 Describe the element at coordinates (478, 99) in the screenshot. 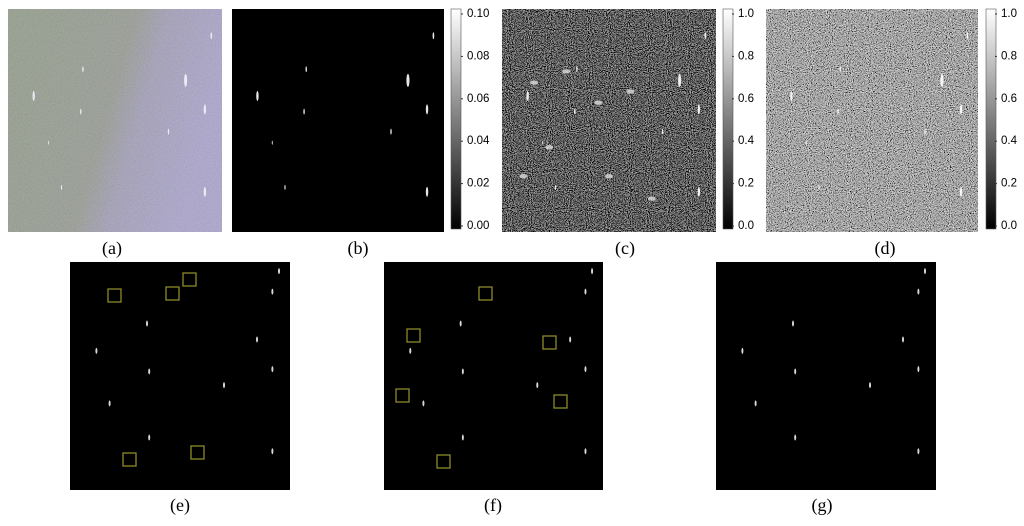

I see `colorbar-label: 0.06` at that location.